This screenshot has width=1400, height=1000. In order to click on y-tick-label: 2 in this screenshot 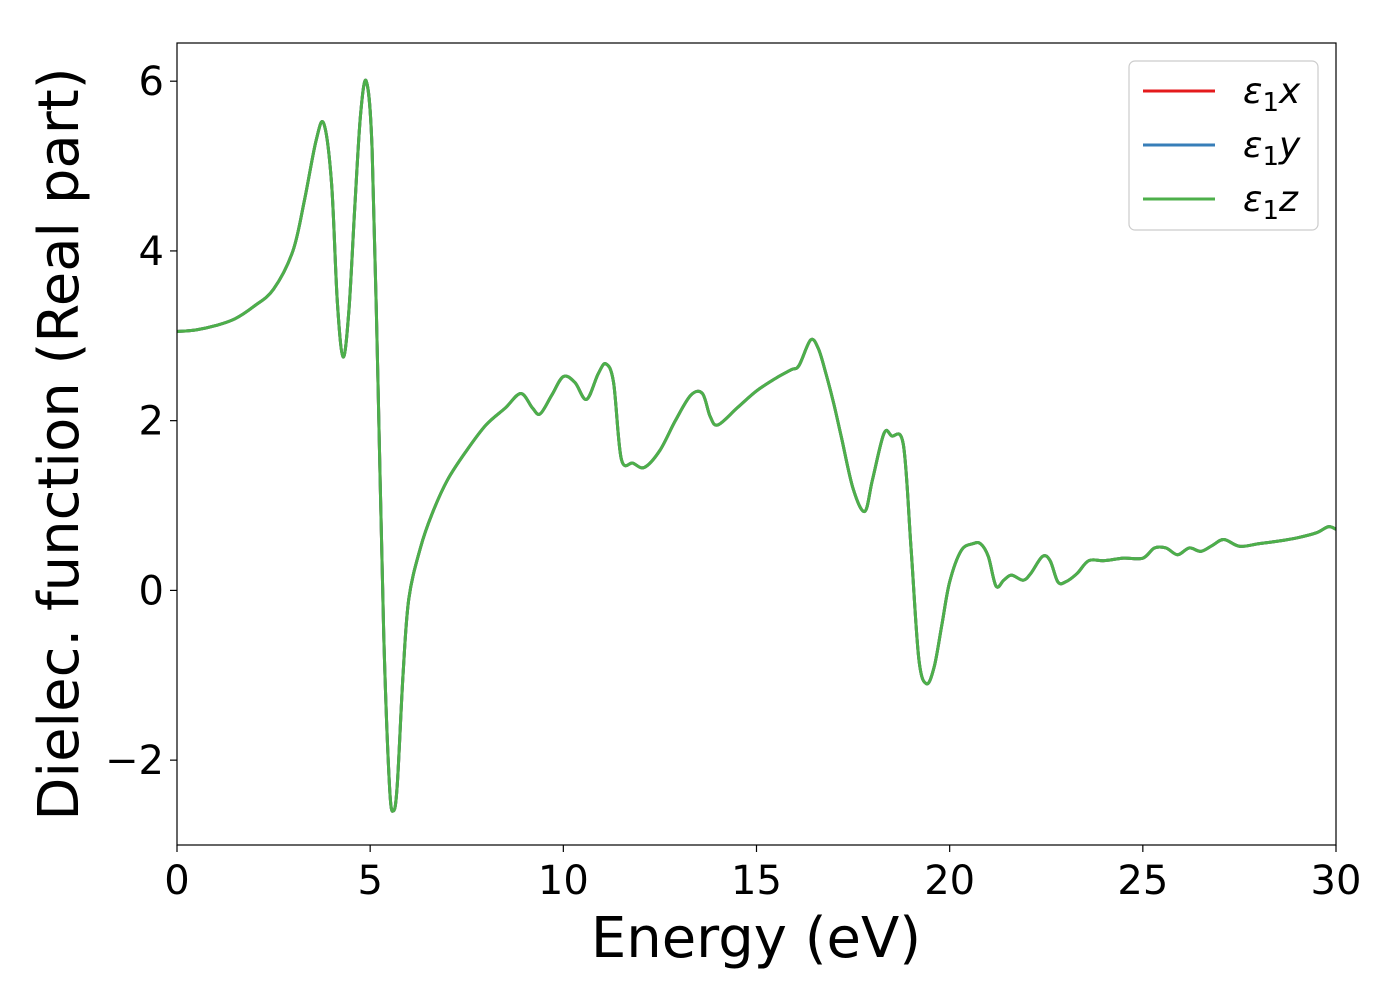, I will do `click(151, 422)`.